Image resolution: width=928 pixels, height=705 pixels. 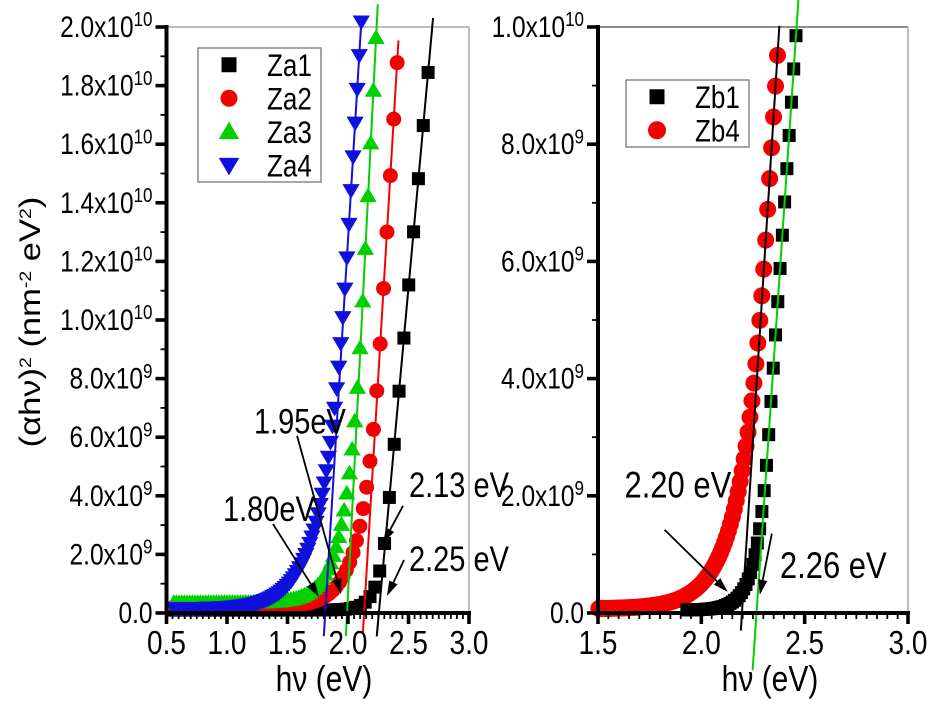 I want to click on fit-lines, so click(x=769, y=335).